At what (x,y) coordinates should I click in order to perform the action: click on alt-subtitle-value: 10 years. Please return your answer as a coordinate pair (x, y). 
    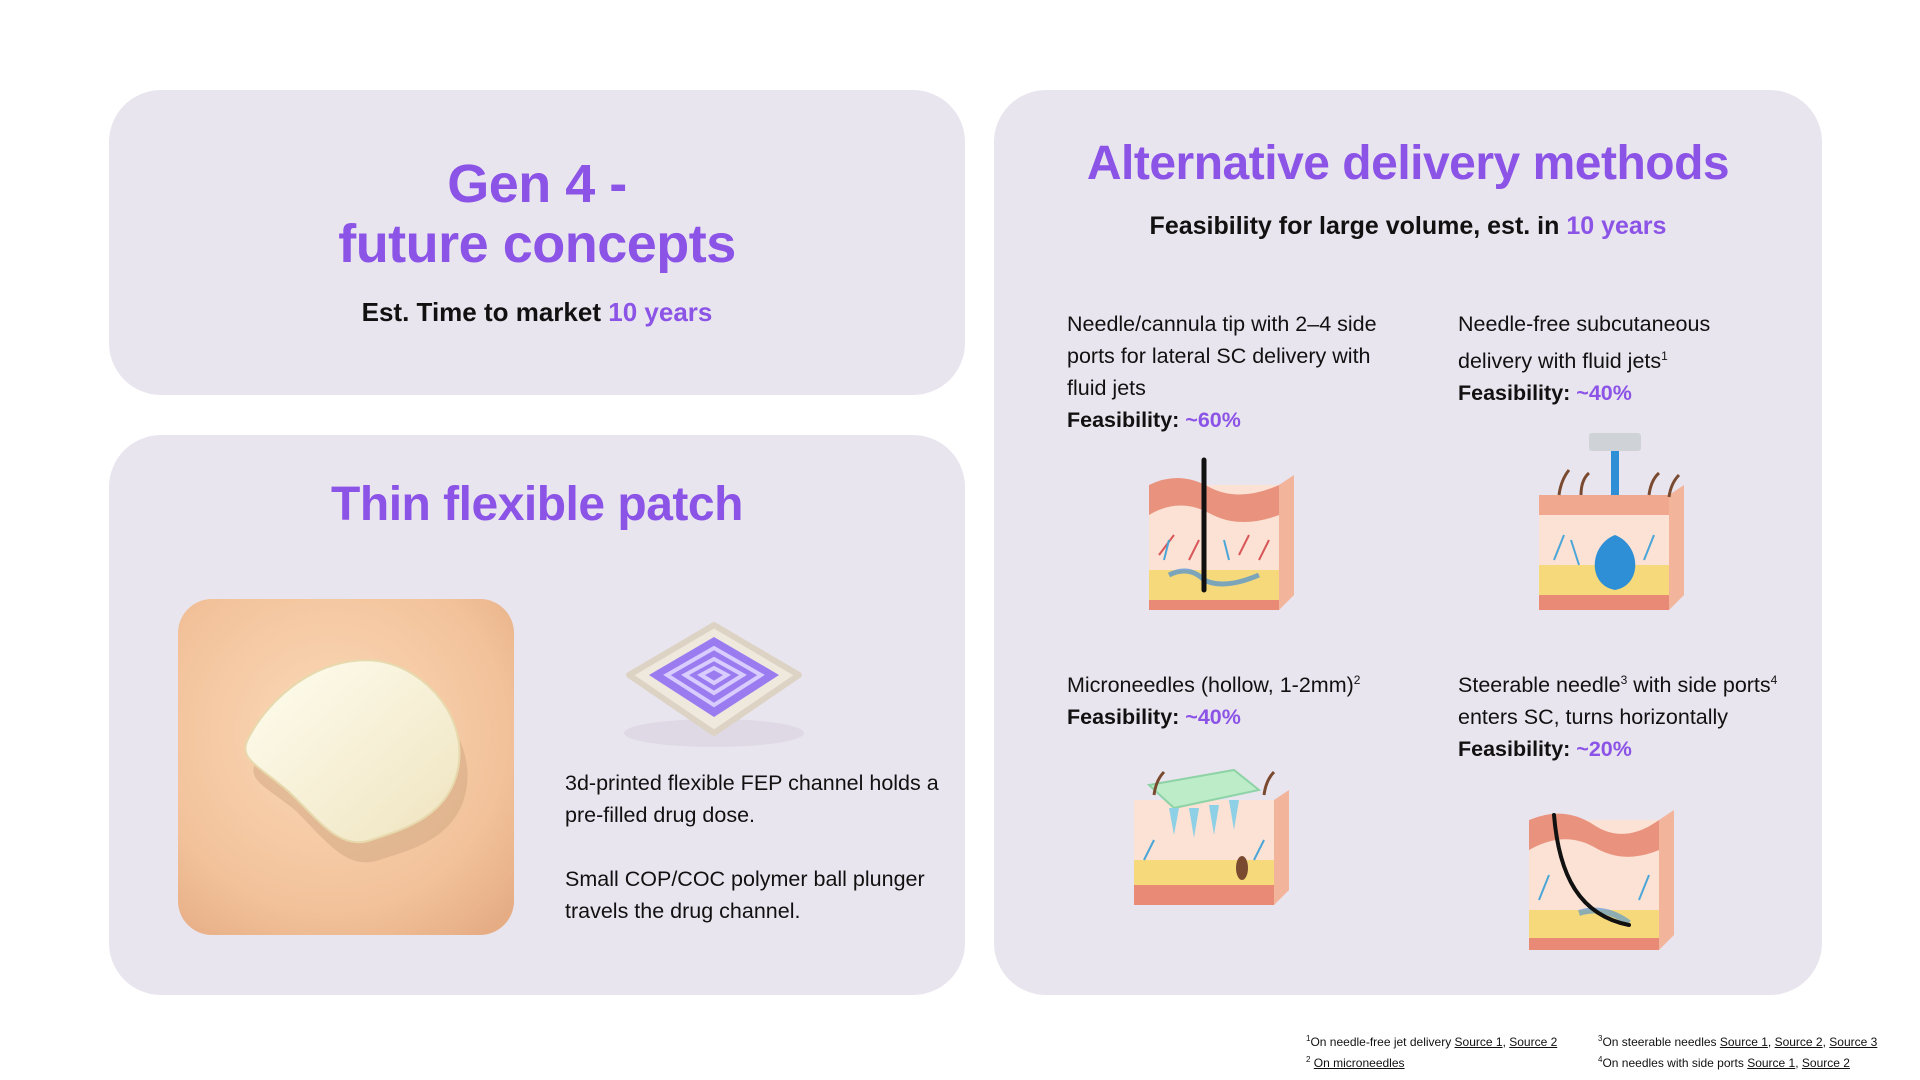
    Looking at the image, I should click on (1616, 226).